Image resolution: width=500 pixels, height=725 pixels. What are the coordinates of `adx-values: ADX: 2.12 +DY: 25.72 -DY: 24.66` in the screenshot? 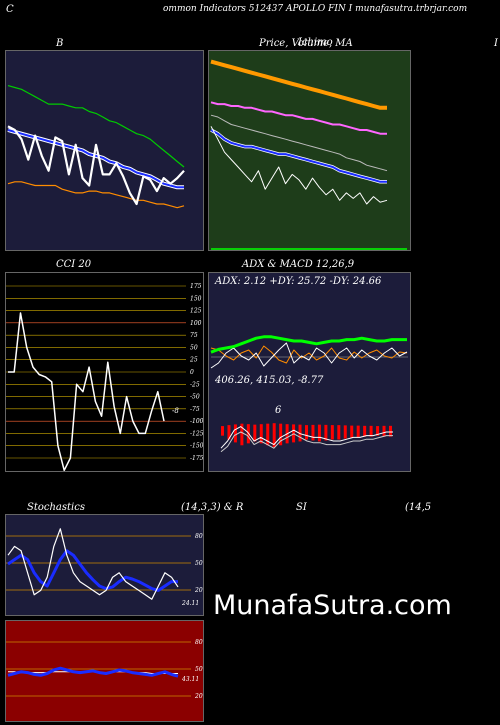 It's located at (298, 281).